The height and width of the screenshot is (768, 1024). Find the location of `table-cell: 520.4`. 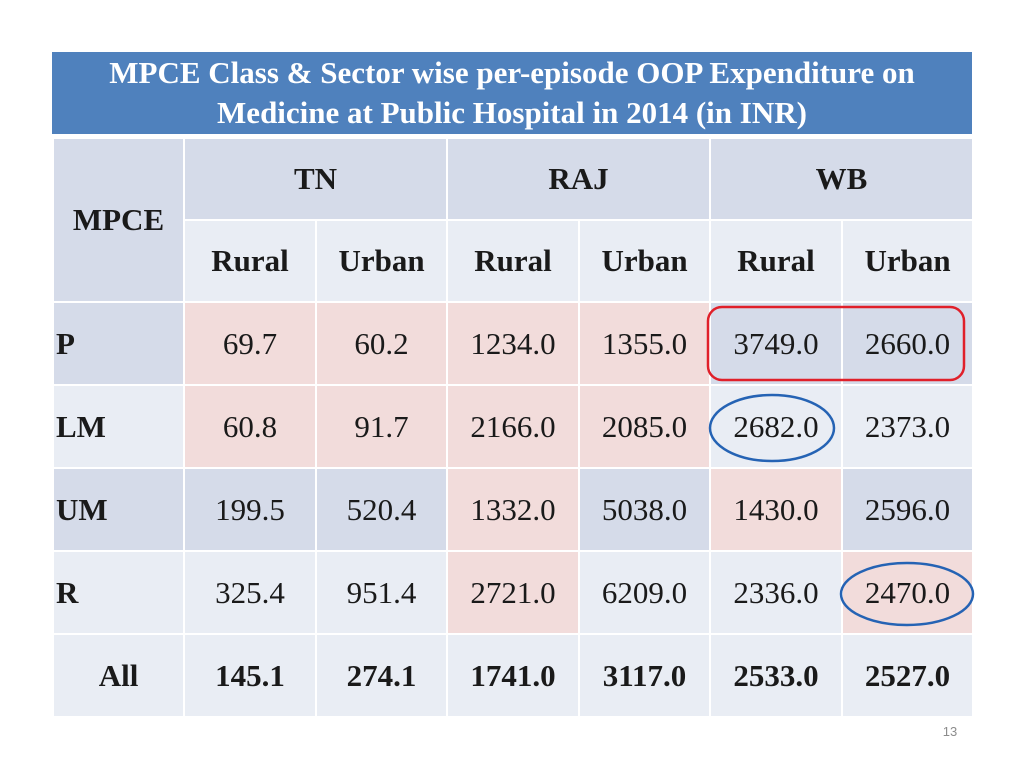

table-cell: 520.4 is located at coordinates (381, 509).